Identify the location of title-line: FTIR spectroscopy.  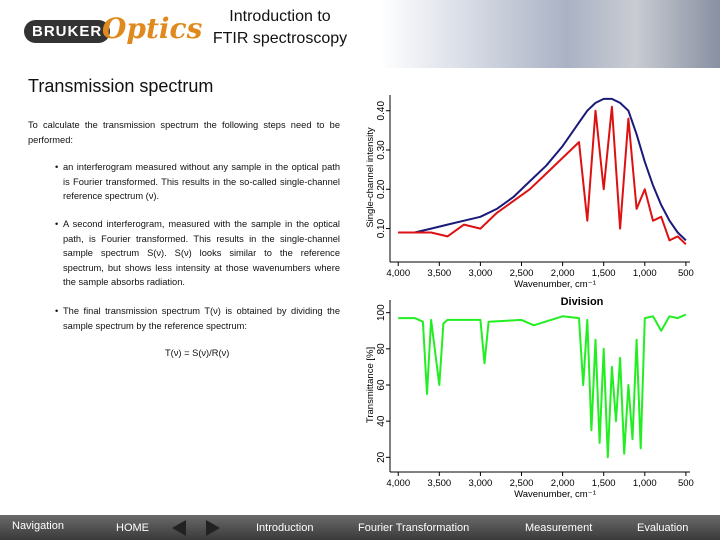
(280, 38).